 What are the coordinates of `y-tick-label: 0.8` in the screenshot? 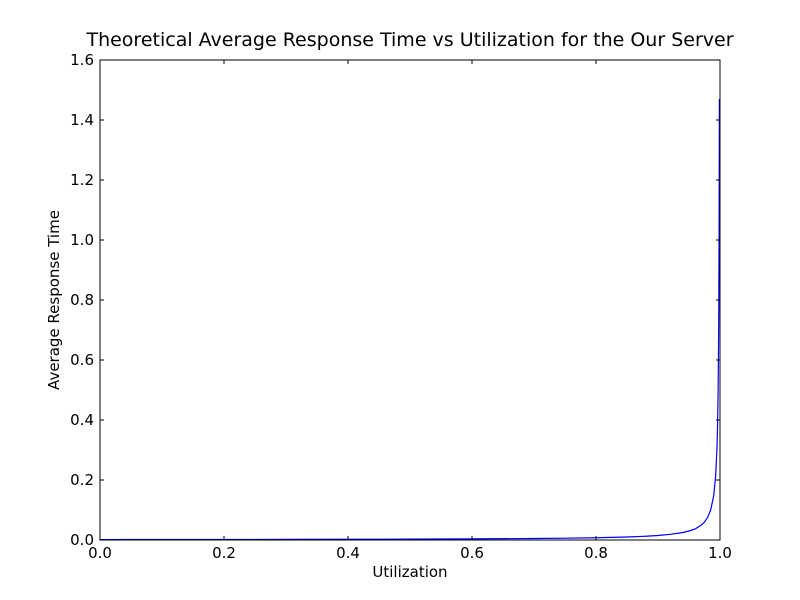 It's located at (82, 300).